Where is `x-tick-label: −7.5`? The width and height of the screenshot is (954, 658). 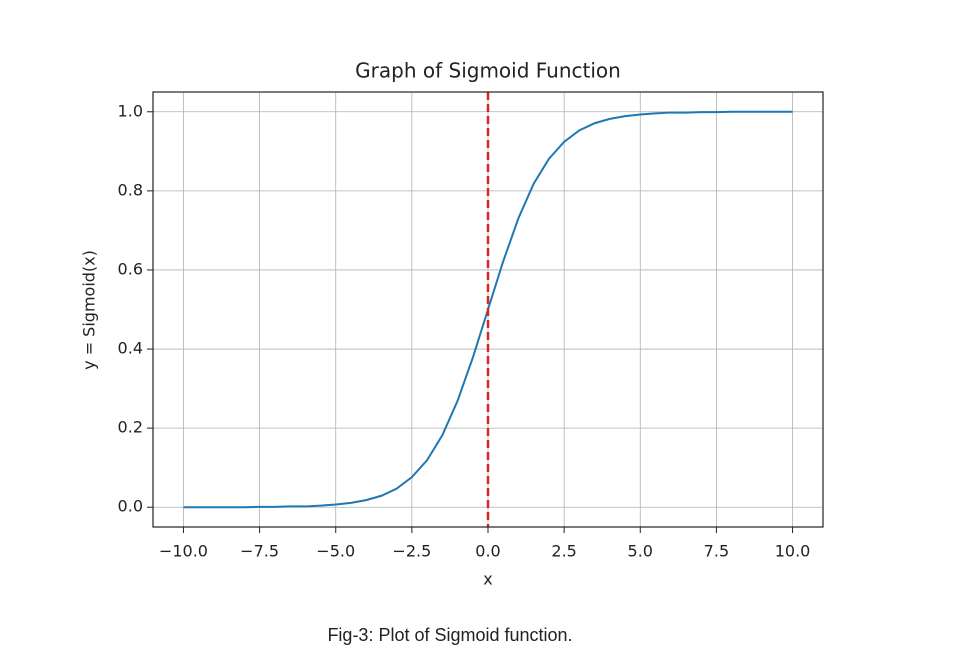
x-tick-label: −7.5 is located at coordinates (259, 551).